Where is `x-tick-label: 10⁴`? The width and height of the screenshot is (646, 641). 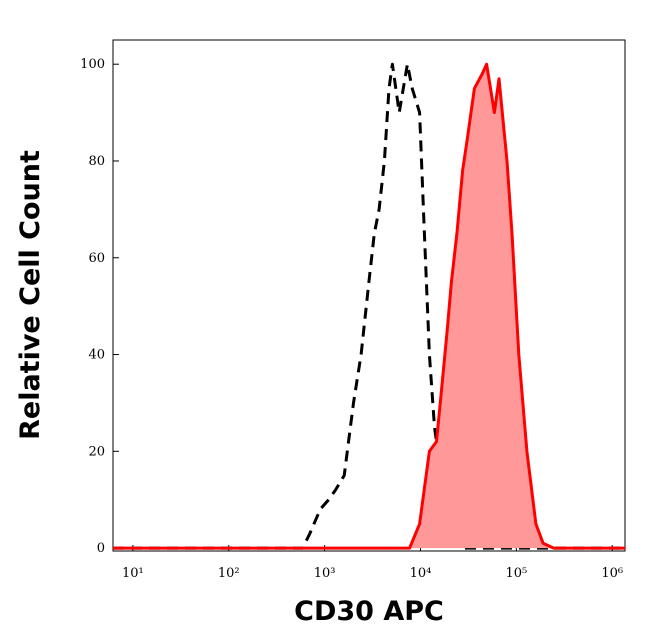
x-tick-label: 10⁴ is located at coordinates (421, 573).